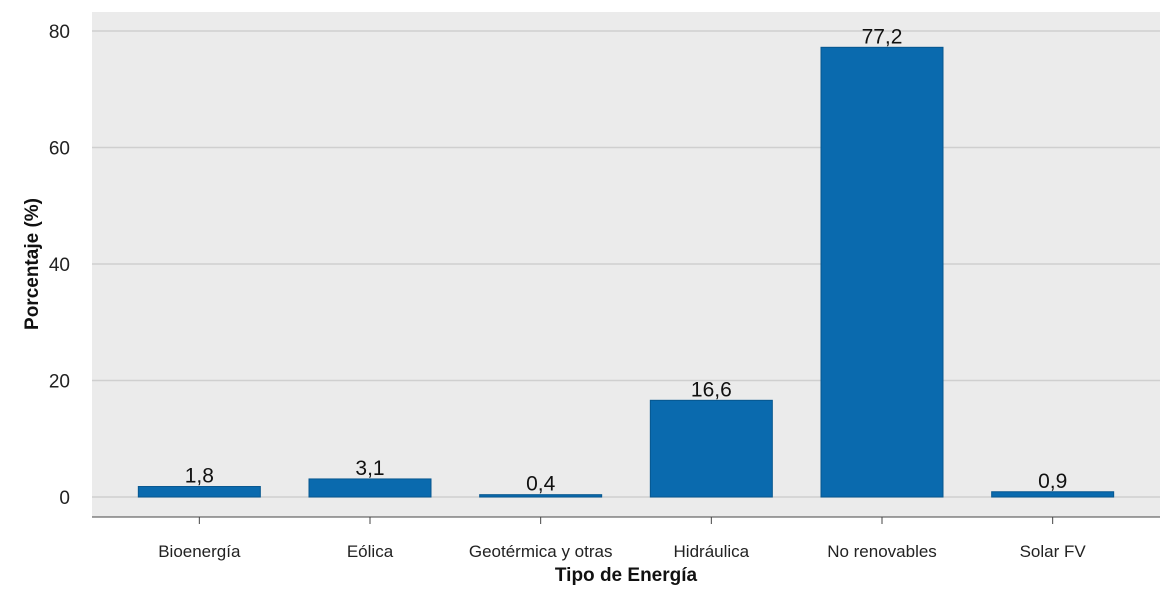 The image size is (1169, 589). Describe the element at coordinates (711, 389) in the screenshot. I see `data-label-3: 16,6` at that location.